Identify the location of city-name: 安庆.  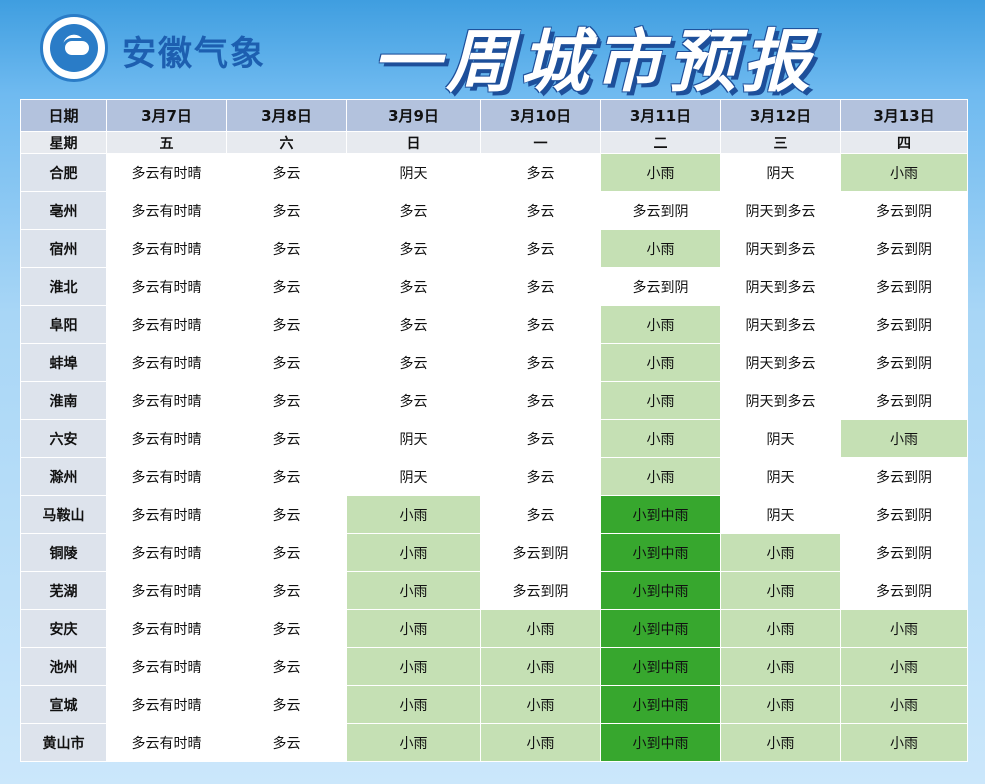
(63, 628).